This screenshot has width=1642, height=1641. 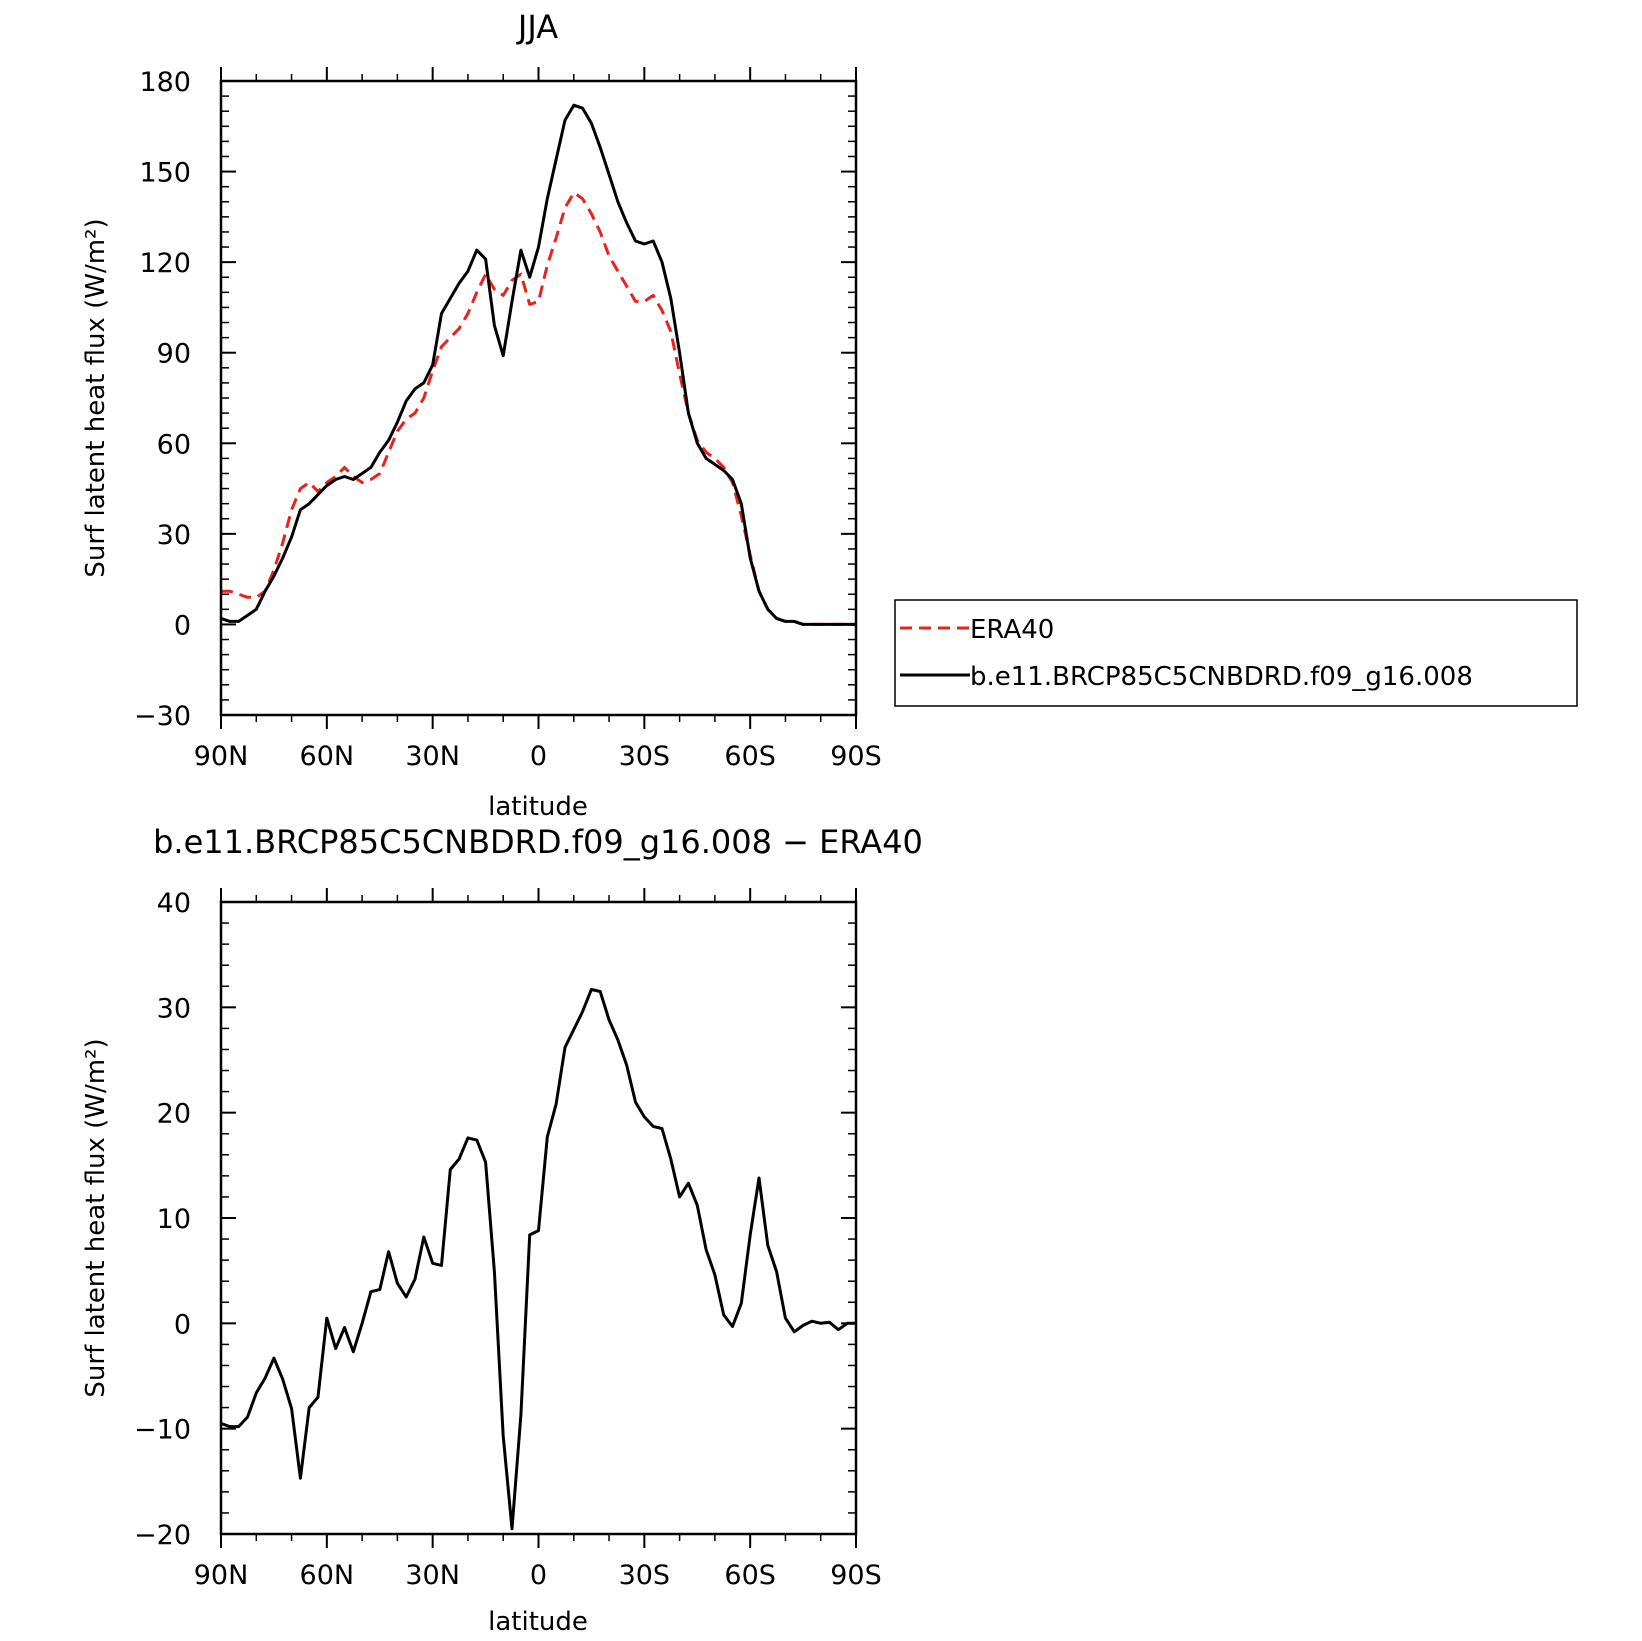 I want to click on bottom-series-line-difference, so click(x=538, y=1259).